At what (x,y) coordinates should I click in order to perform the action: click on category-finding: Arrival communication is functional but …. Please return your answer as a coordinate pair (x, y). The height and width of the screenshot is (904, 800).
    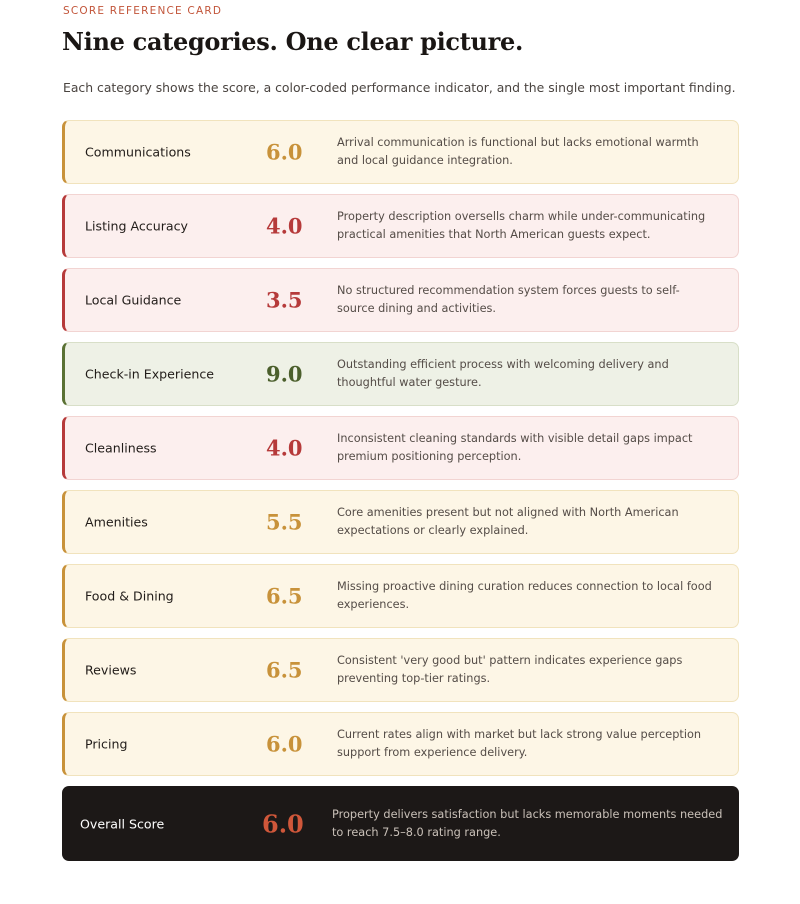
    Looking at the image, I should click on (518, 151).